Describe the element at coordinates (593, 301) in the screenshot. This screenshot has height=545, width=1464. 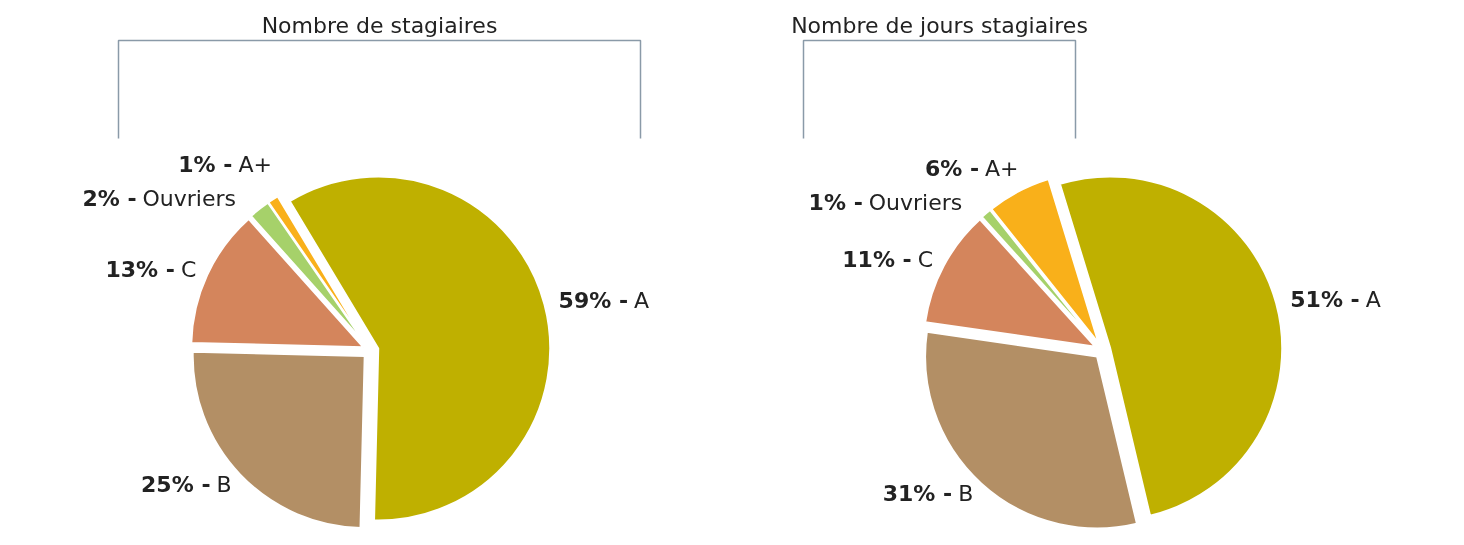
I see `data-label: 59% -` at that location.